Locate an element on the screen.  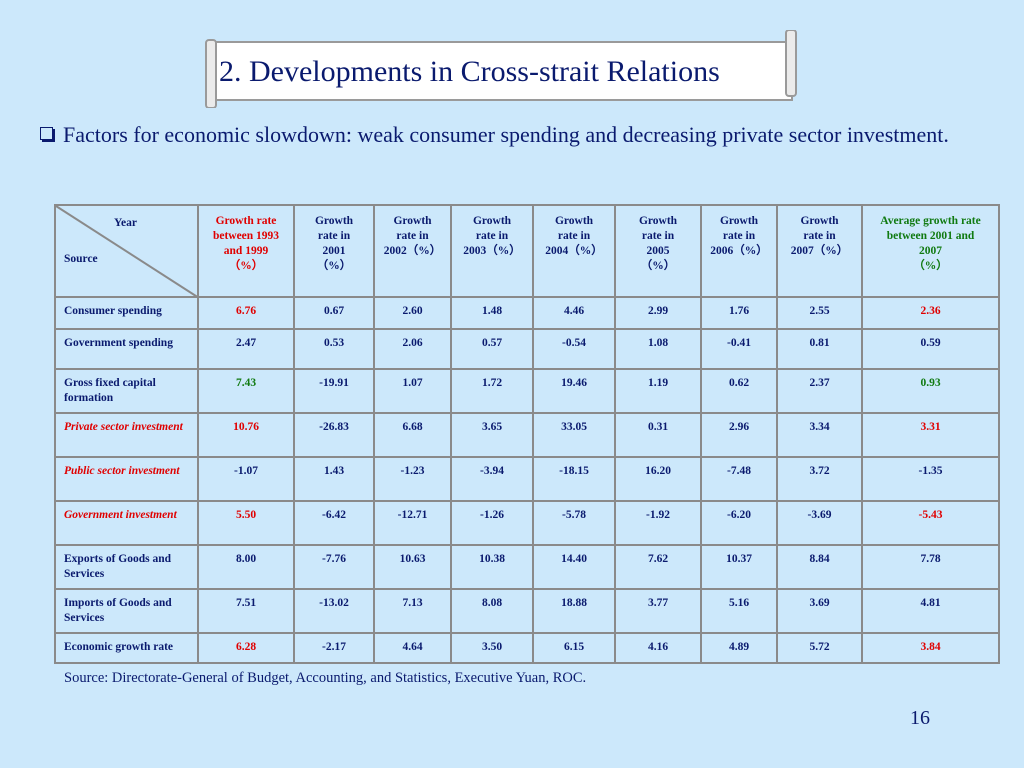
column-header-line: 2002（%） is located at coordinates (412, 251).